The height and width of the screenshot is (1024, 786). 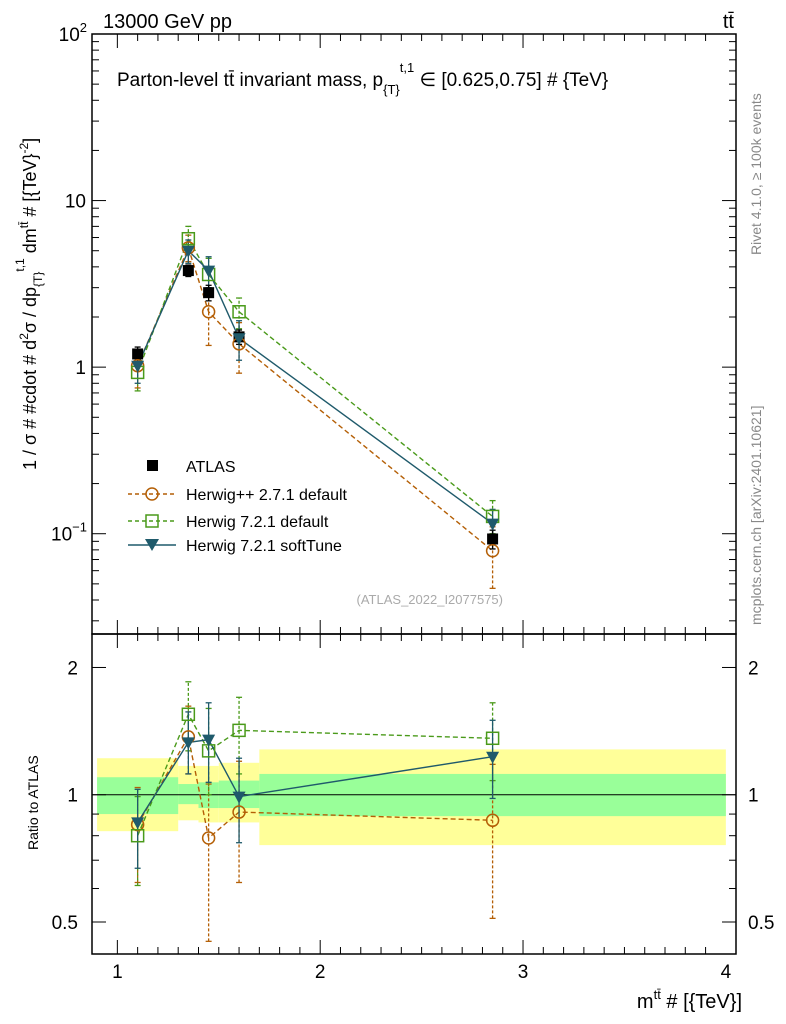 What do you see at coordinates (315, 787) in the screenshot?
I see `ratio-line-herwig-2-7-1-default` at bounding box center [315, 787].